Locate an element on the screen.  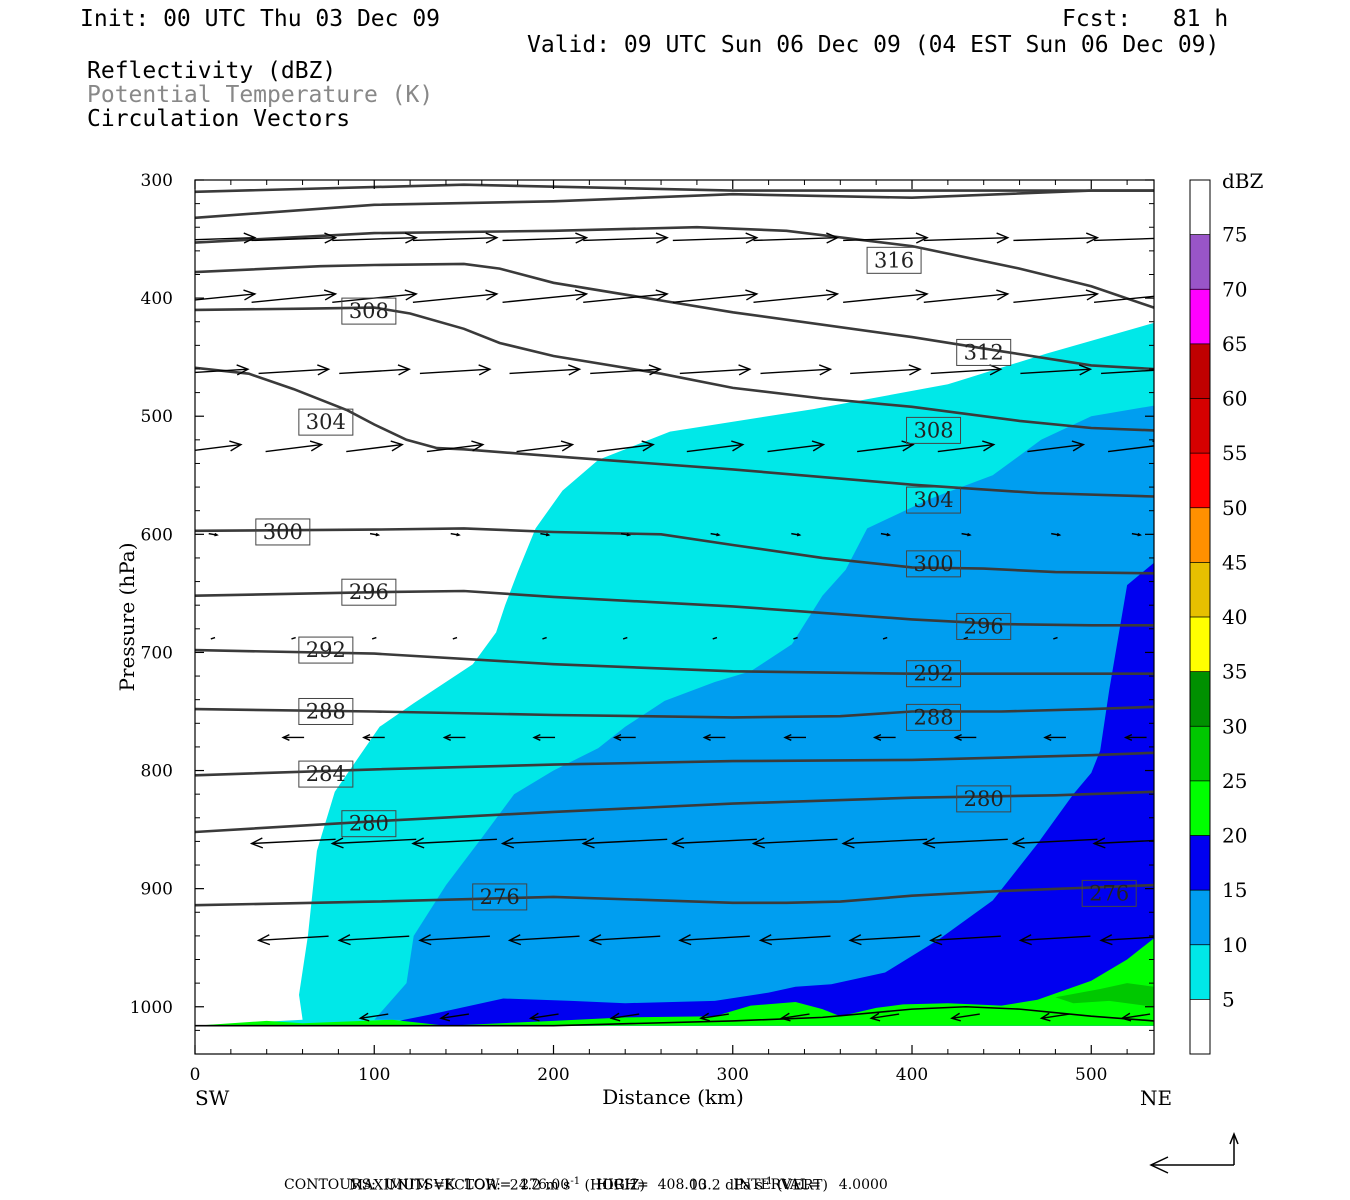
field-potential-temperature: Potential Temperature (K) is located at coordinates (260, 95).